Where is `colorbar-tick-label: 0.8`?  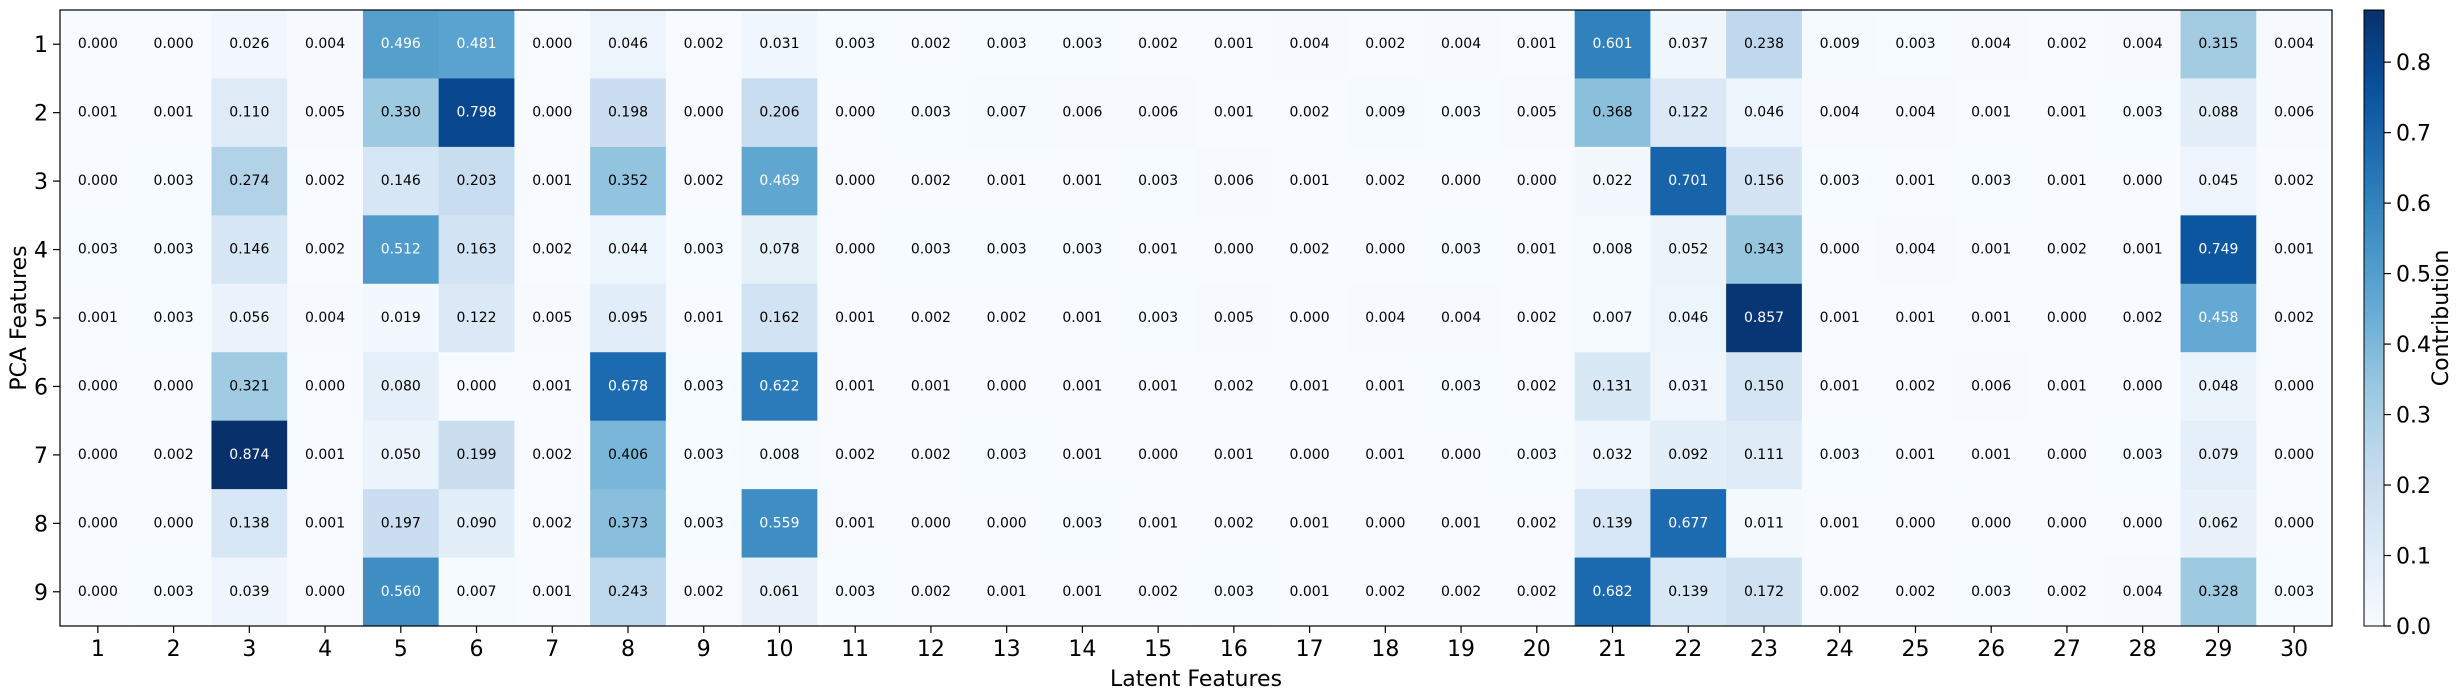 colorbar-tick-label: 0.8 is located at coordinates (2413, 63).